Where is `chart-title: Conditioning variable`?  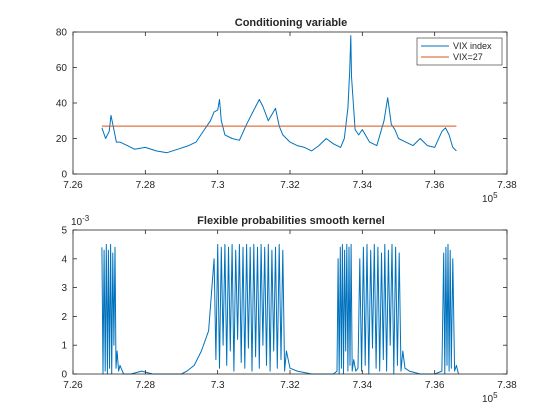 chart-title: Conditioning variable is located at coordinates (291, 23).